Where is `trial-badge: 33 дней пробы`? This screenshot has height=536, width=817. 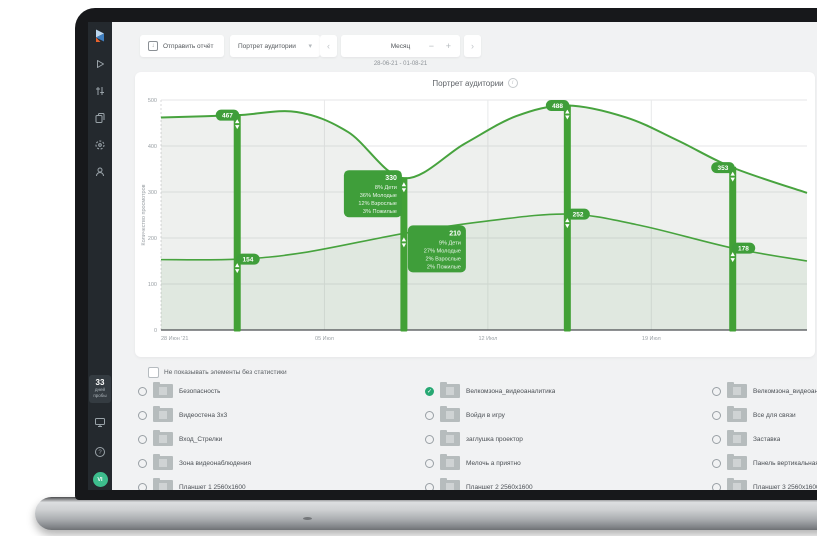
trial-badge: 33 дней пробы is located at coordinates (100, 389).